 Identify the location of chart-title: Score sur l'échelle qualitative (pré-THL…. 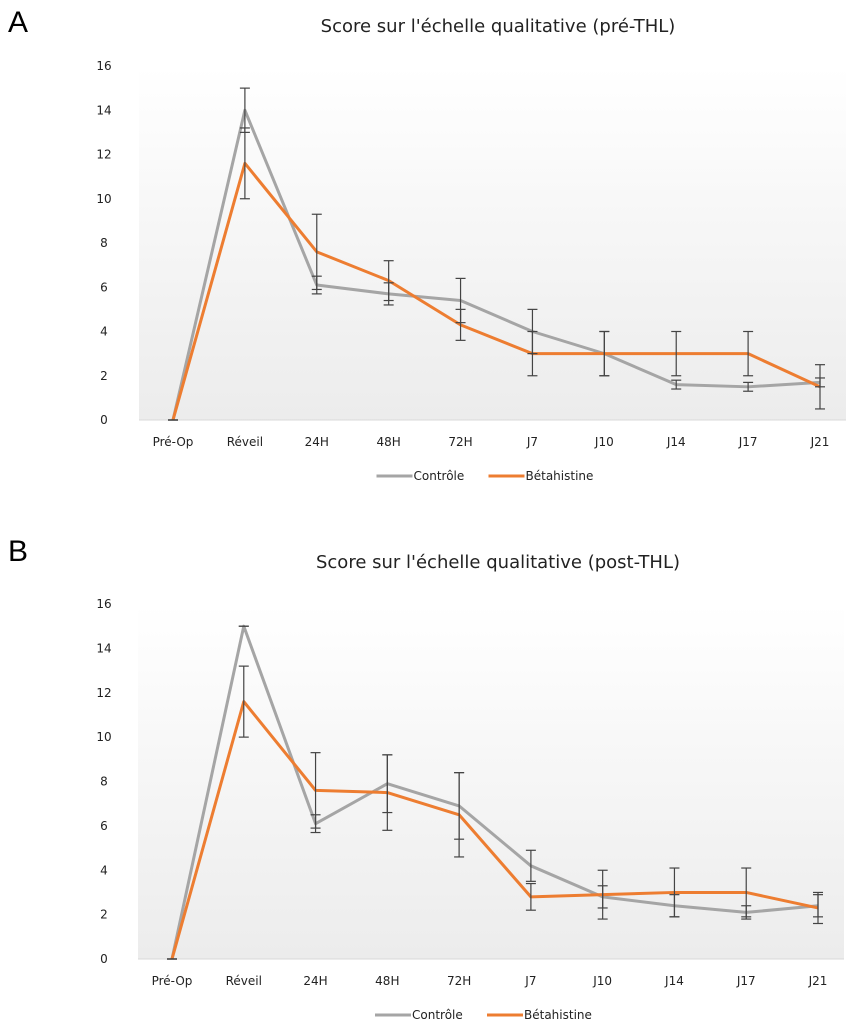
(498, 26).